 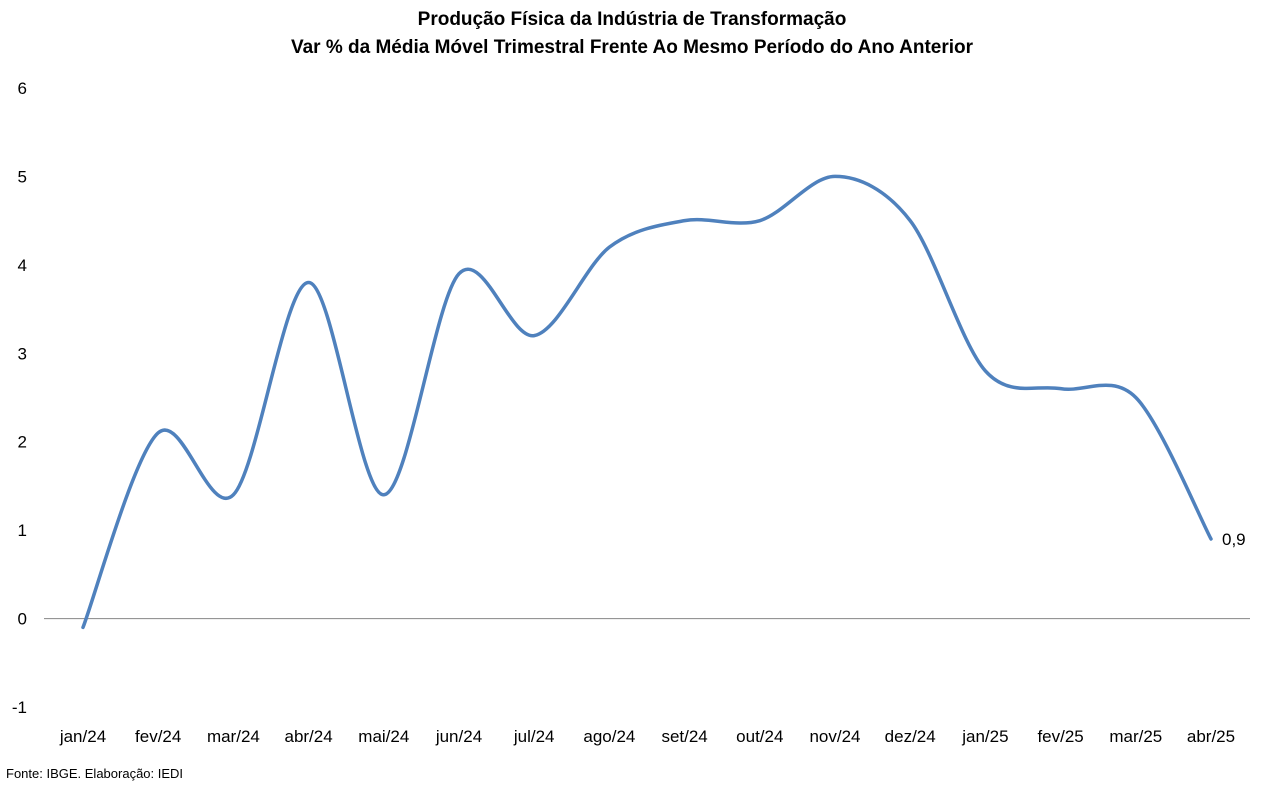 I want to click on x-tick-label: dez/24, so click(x=910, y=736).